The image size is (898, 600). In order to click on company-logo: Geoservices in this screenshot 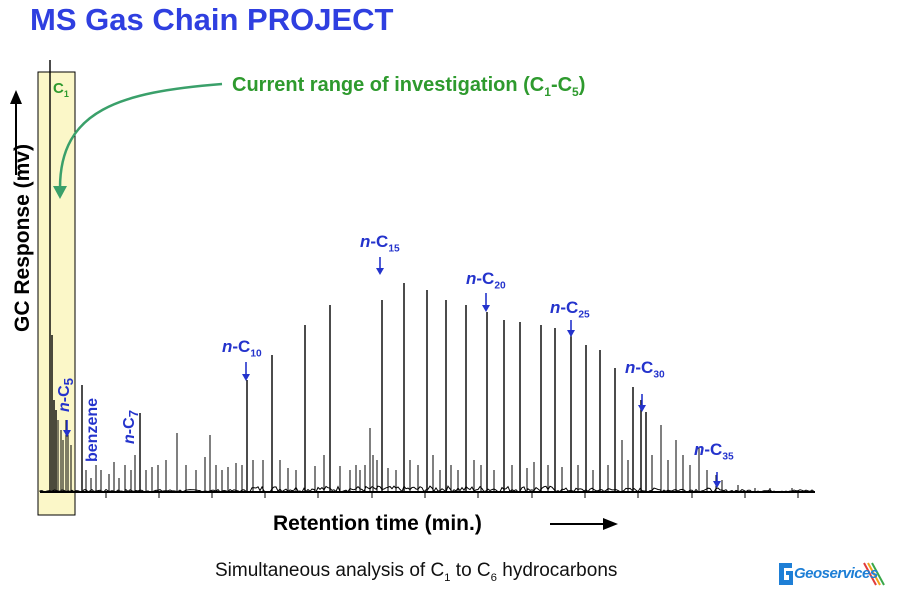, I will do `click(833, 574)`.